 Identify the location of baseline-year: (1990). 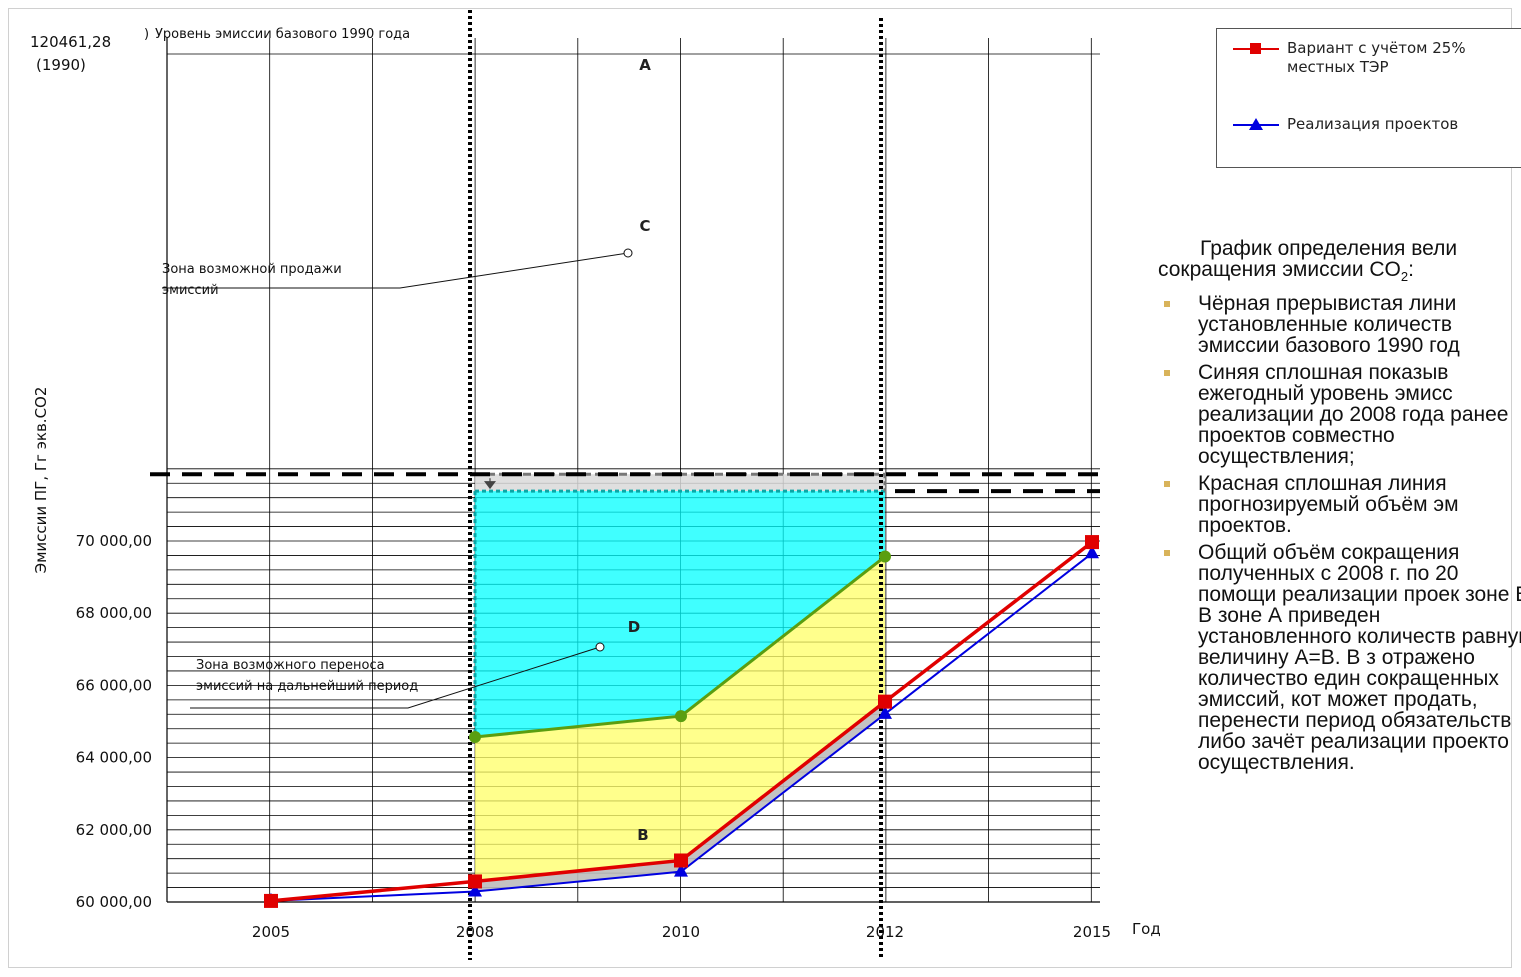
(61, 65).